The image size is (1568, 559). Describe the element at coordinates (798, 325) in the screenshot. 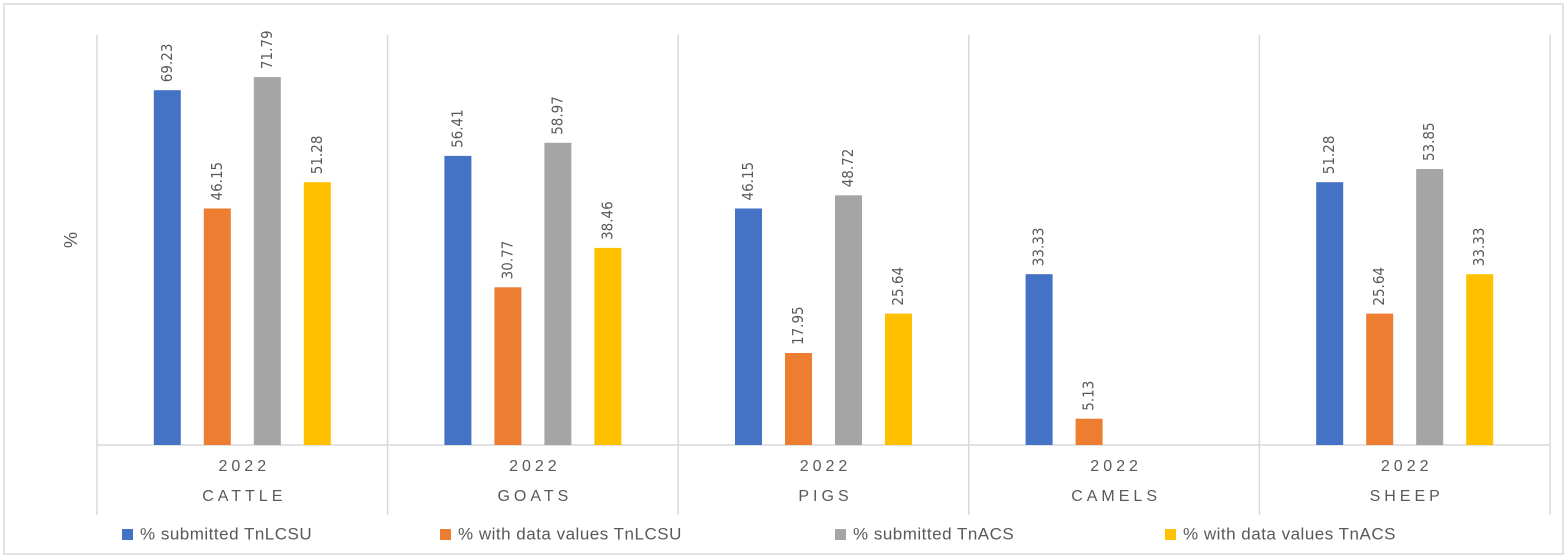

I see `data-label: 17.95` at that location.